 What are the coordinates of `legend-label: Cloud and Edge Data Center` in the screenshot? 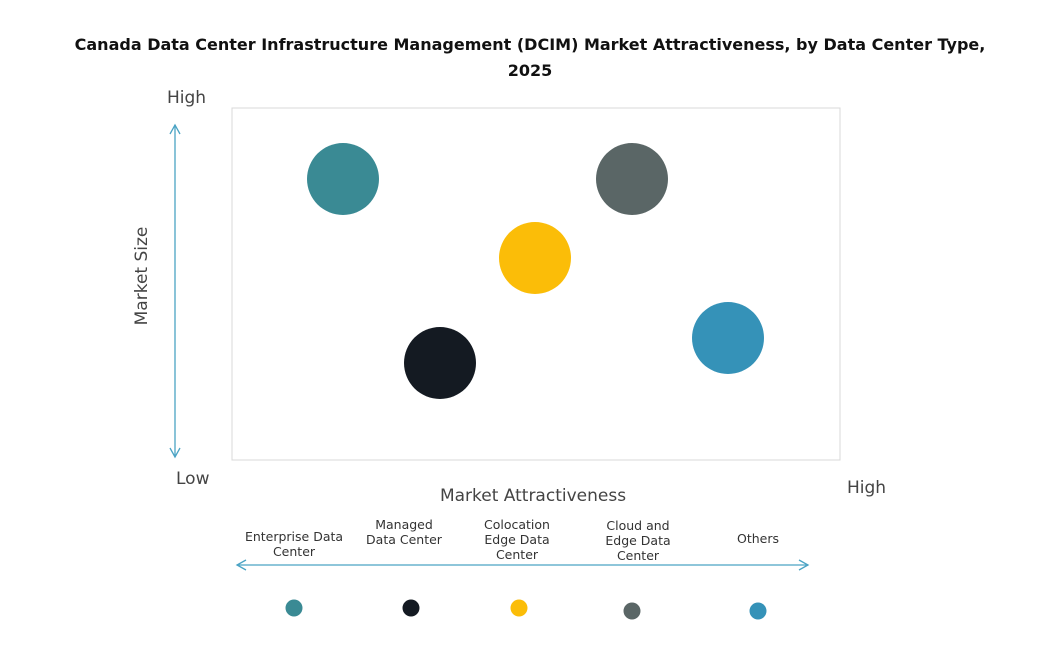 It's located at (638, 540).